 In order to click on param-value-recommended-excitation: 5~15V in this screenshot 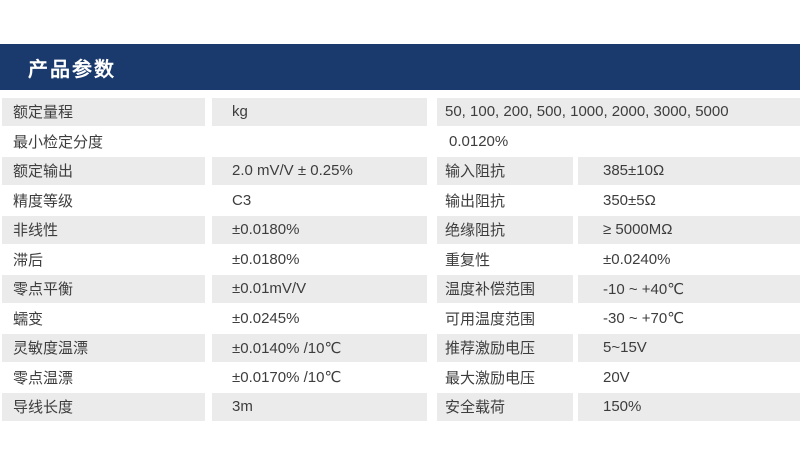, I will do `click(689, 348)`.